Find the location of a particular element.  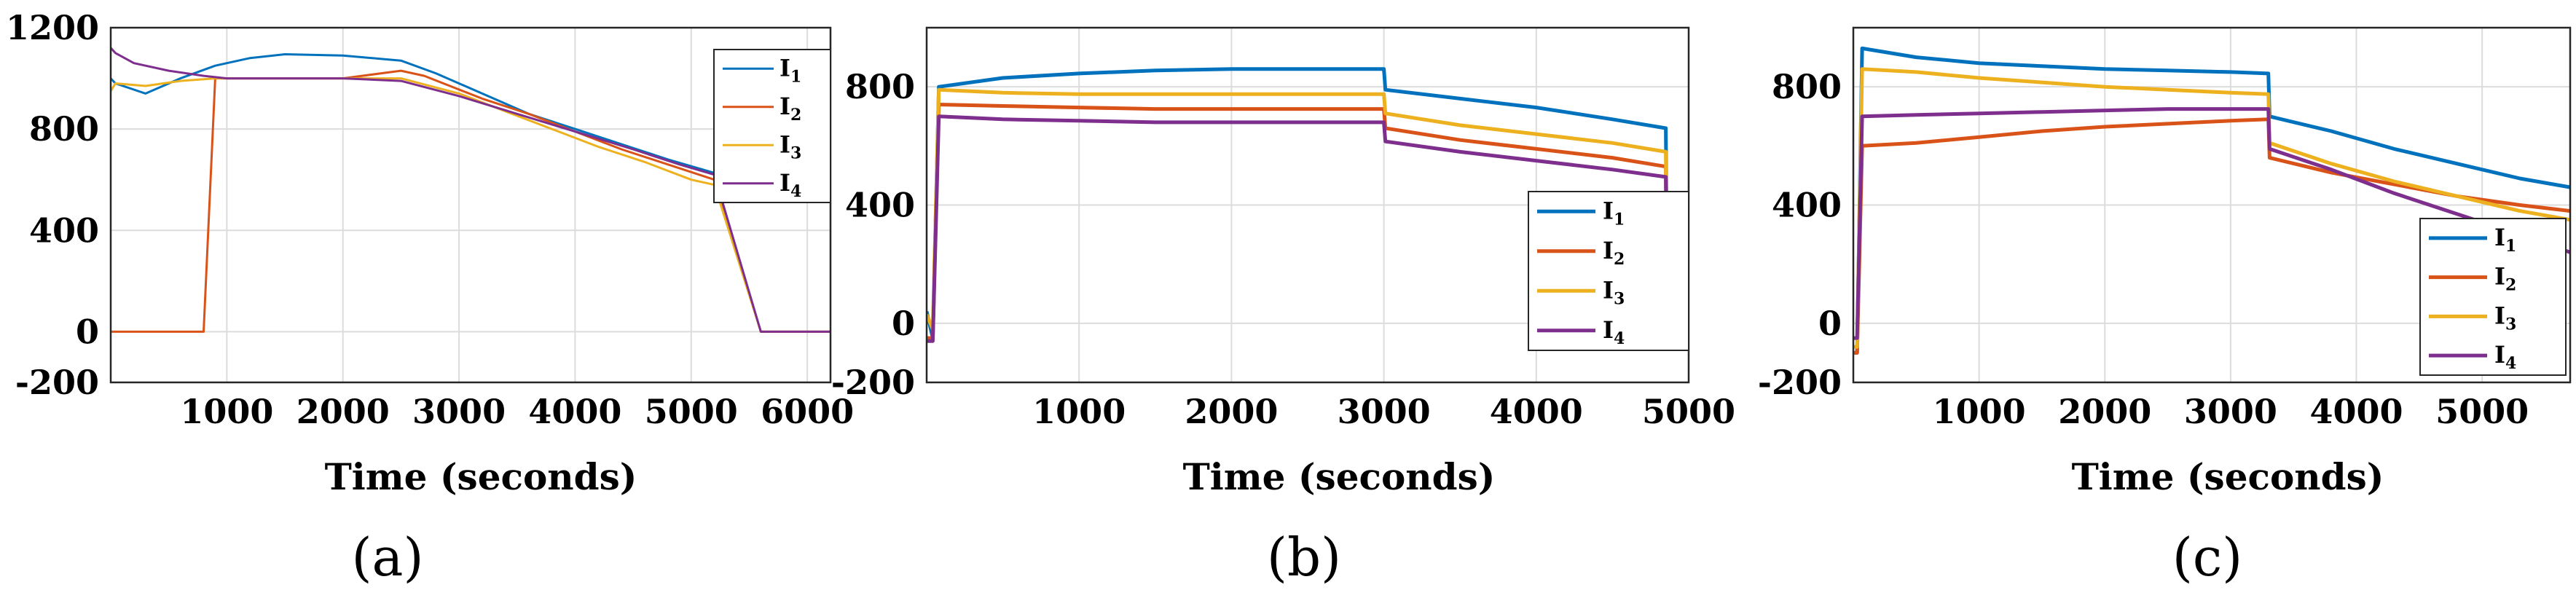

legend-label-I1: I1 is located at coordinates (2505, 240).